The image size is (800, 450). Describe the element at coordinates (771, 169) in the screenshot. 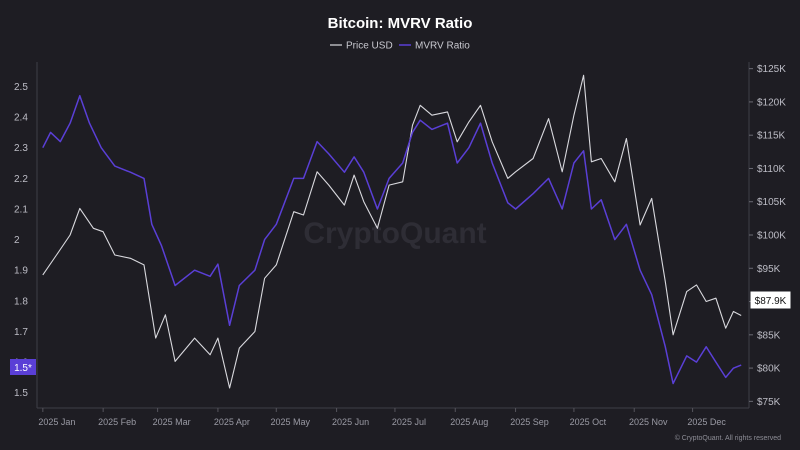

I see `right-tick-label: $110K` at that location.